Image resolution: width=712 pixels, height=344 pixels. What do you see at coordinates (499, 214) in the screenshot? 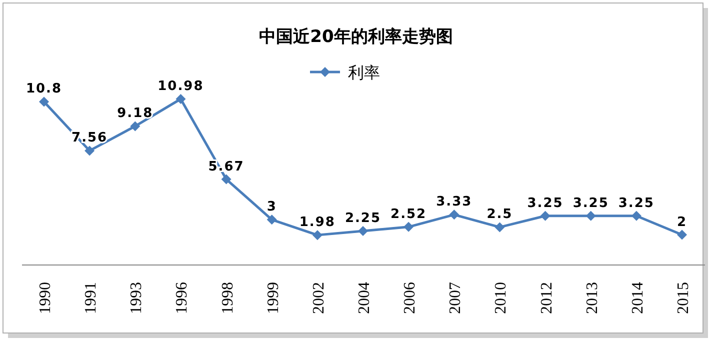
I see `data-label: 2.5` at bounding box center [499, 214].